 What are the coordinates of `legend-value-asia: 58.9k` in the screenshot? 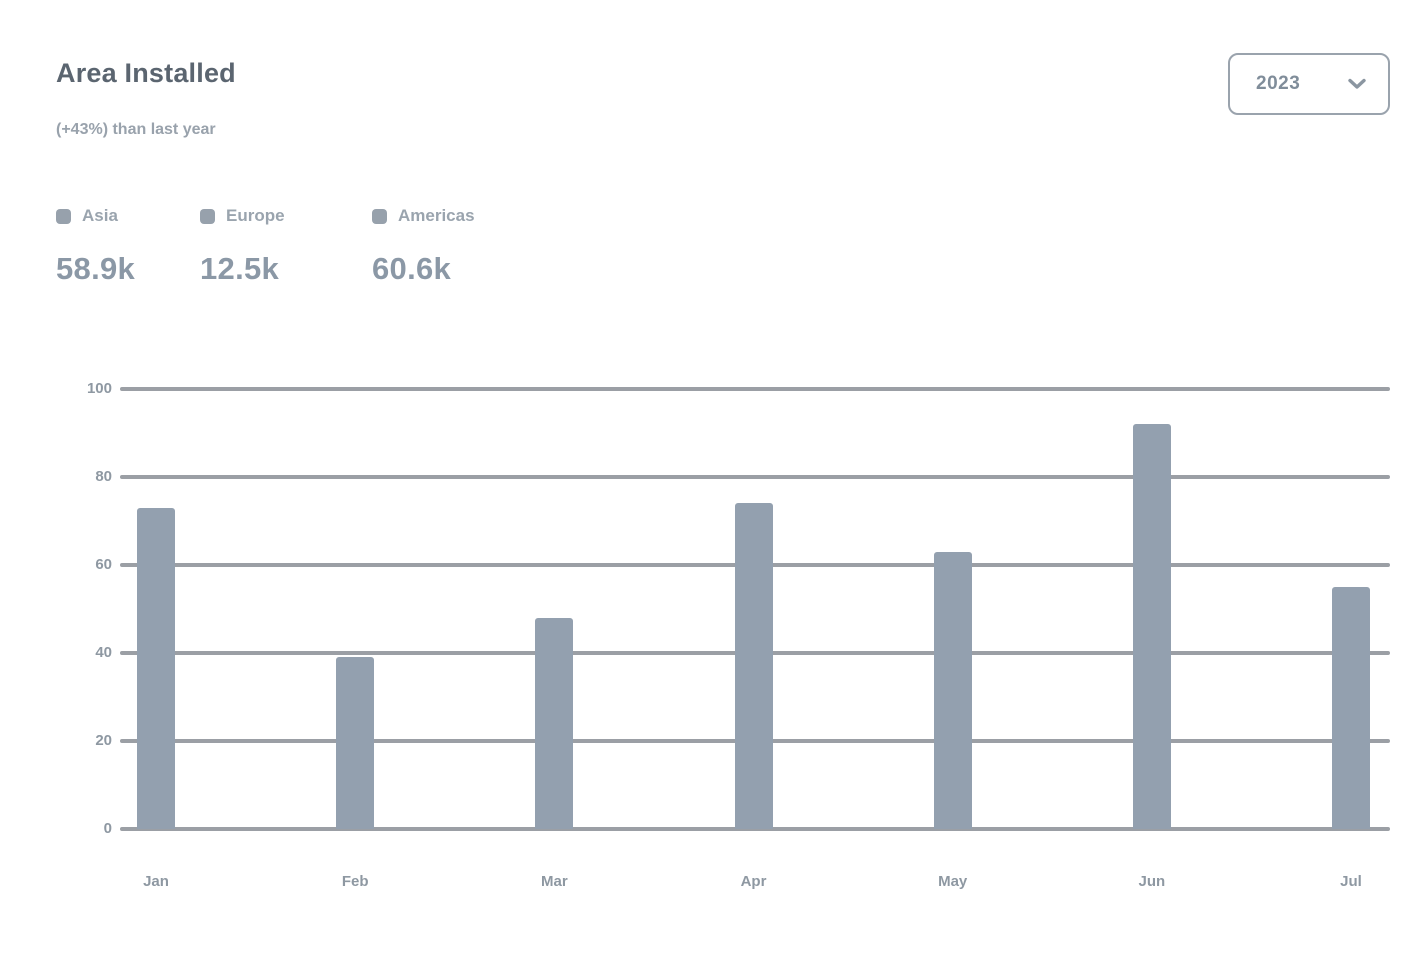 It's located at (96, 268).